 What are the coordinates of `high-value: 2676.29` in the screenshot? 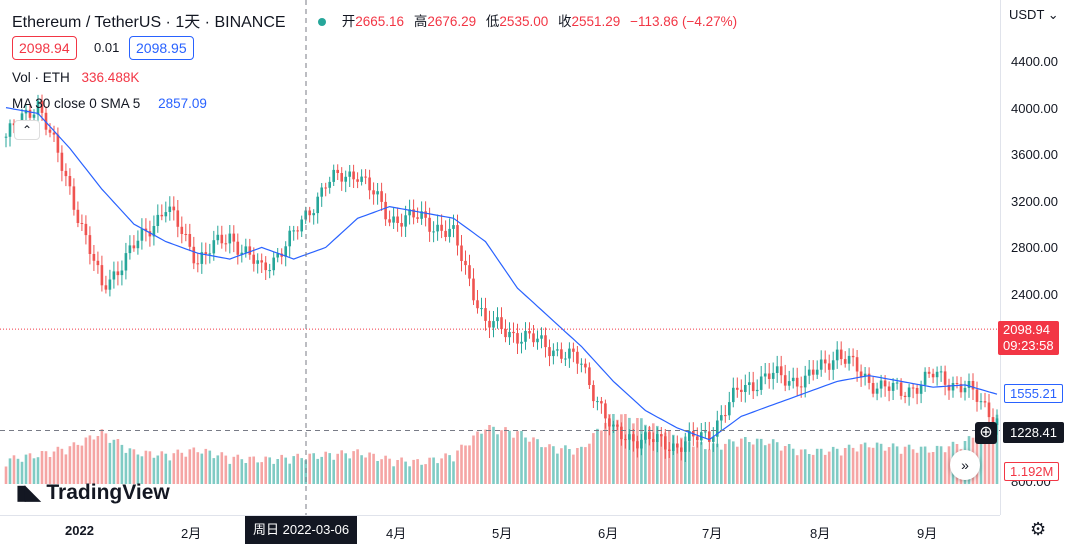 It's located at (452, 21).